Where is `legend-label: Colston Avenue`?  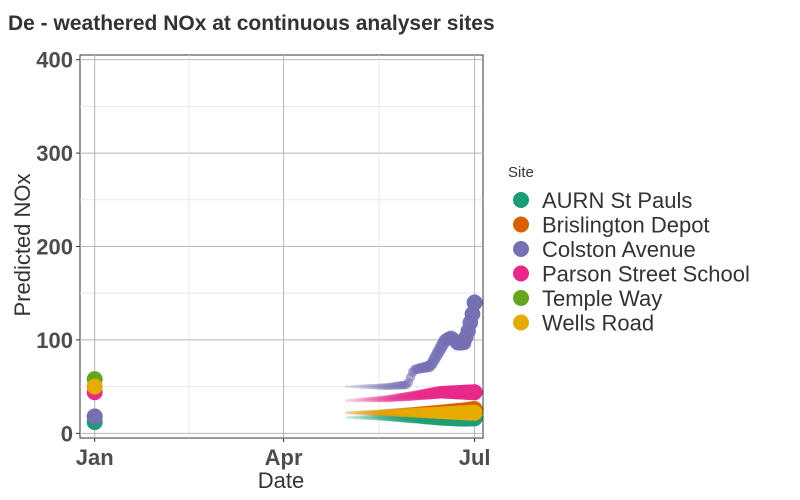 legend-label: Colston Avenue is located at coordinates (619, 249).